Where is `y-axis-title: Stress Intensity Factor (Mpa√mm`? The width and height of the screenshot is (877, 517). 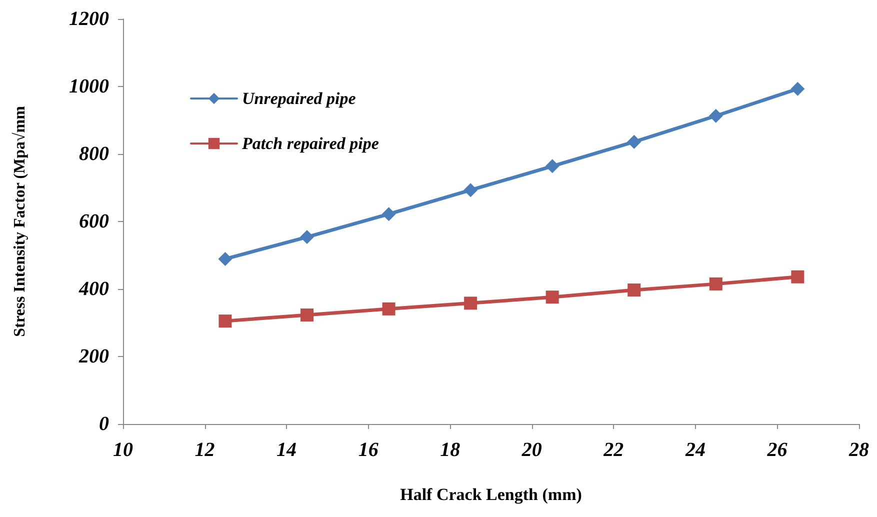 y-axis-title: Stress Intensity Factor (Mpa√mm is located at coordinates (20, 221).